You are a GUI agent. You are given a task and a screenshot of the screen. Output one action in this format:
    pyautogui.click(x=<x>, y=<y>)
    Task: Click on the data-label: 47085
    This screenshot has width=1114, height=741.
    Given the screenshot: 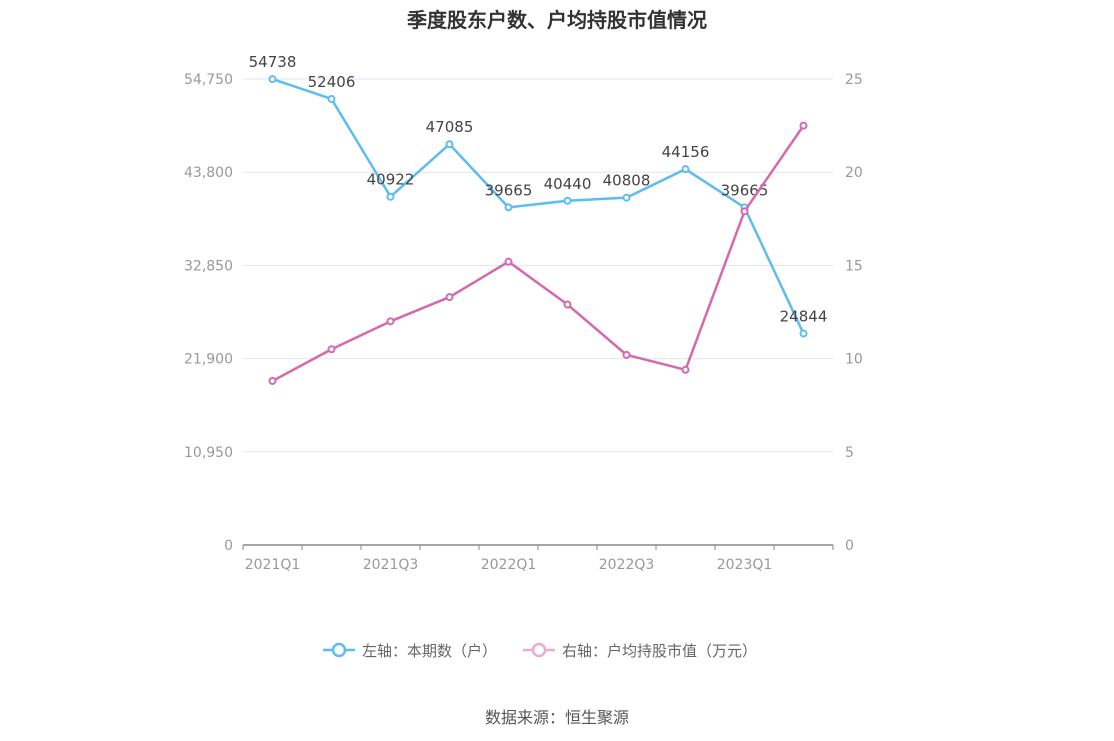 What is the action you would take?
    pyautogui.click(x=450, y=127)
    